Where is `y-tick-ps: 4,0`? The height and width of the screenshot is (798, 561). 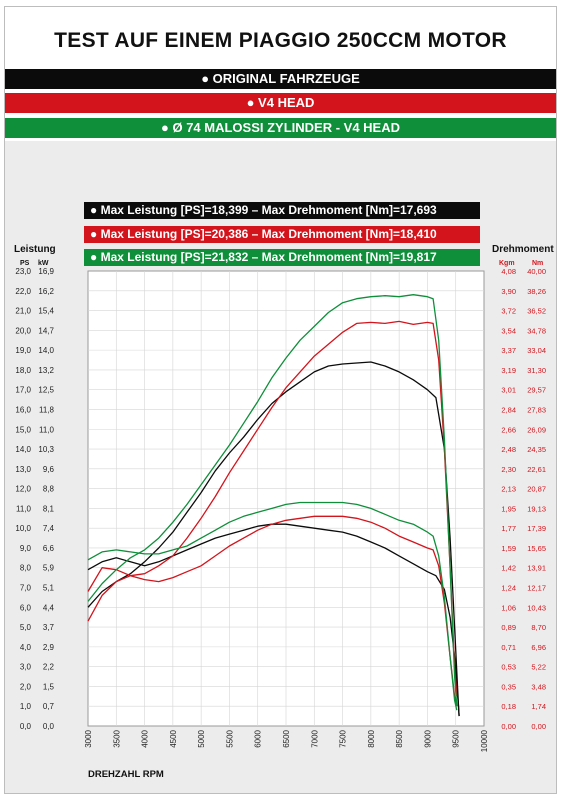 y-tick-ps: 4,0 is located at coordinates (26, 647).